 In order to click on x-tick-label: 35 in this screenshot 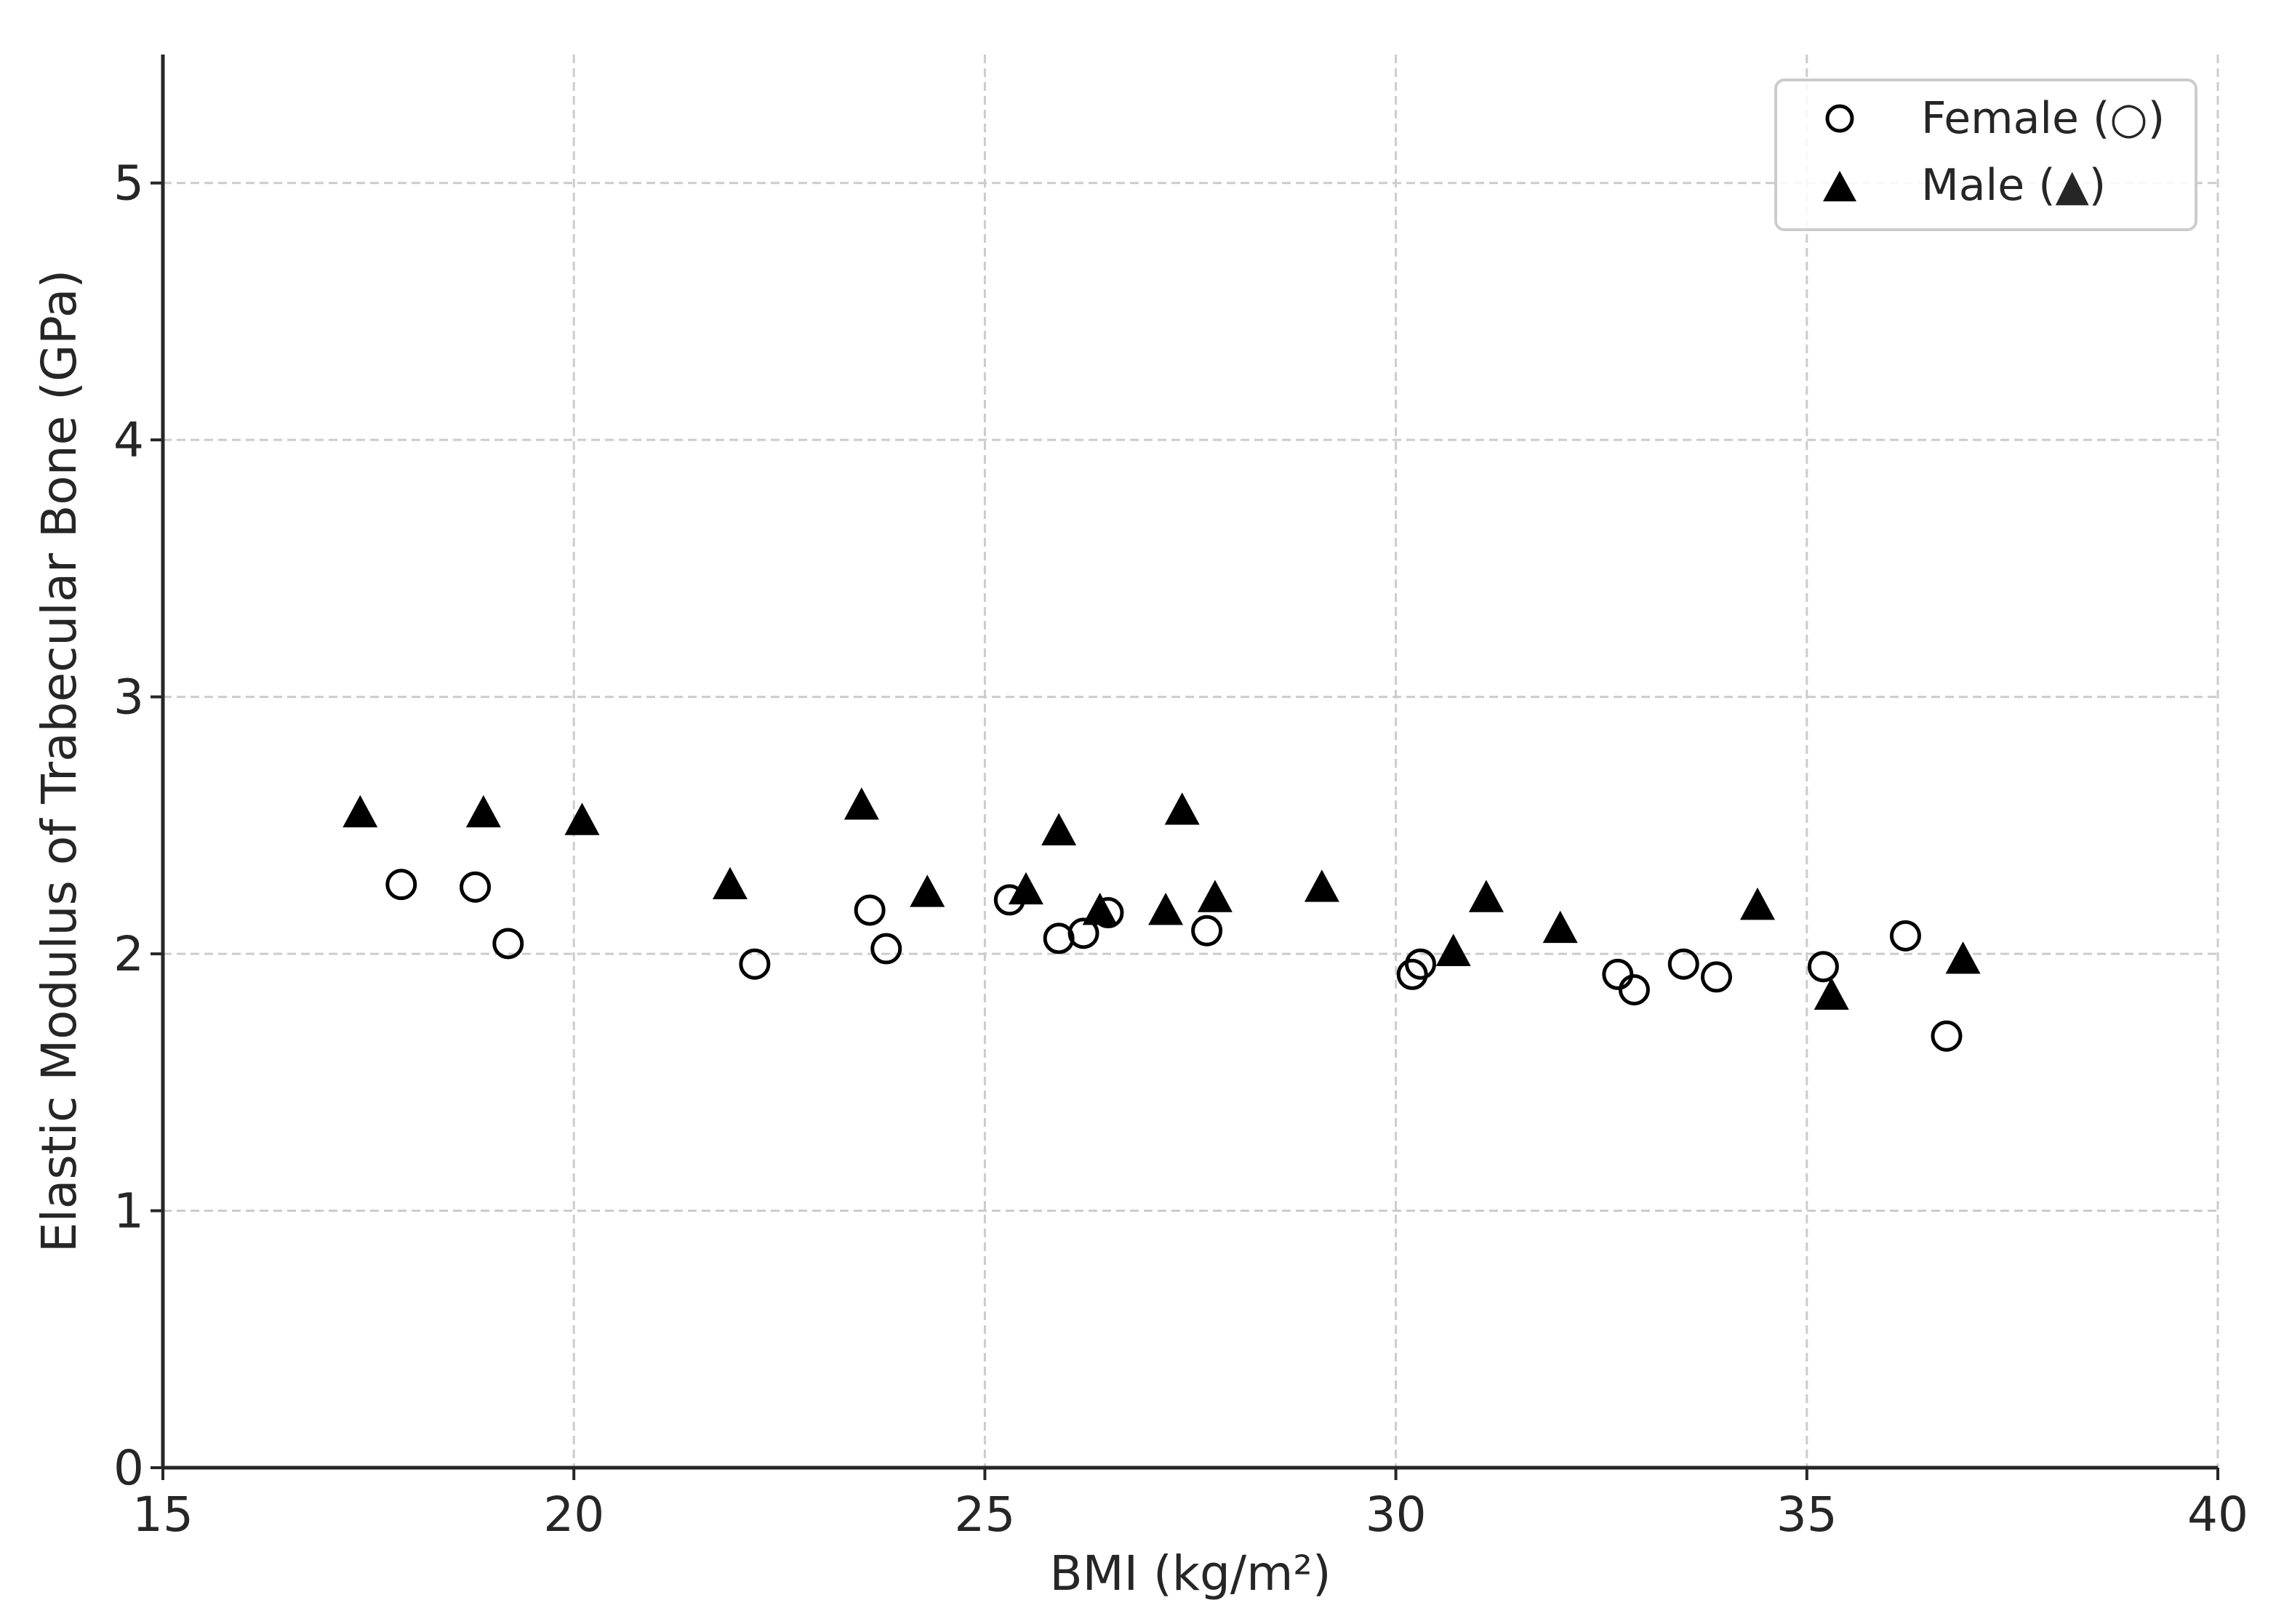, I will do `click(1807, 1515)`.